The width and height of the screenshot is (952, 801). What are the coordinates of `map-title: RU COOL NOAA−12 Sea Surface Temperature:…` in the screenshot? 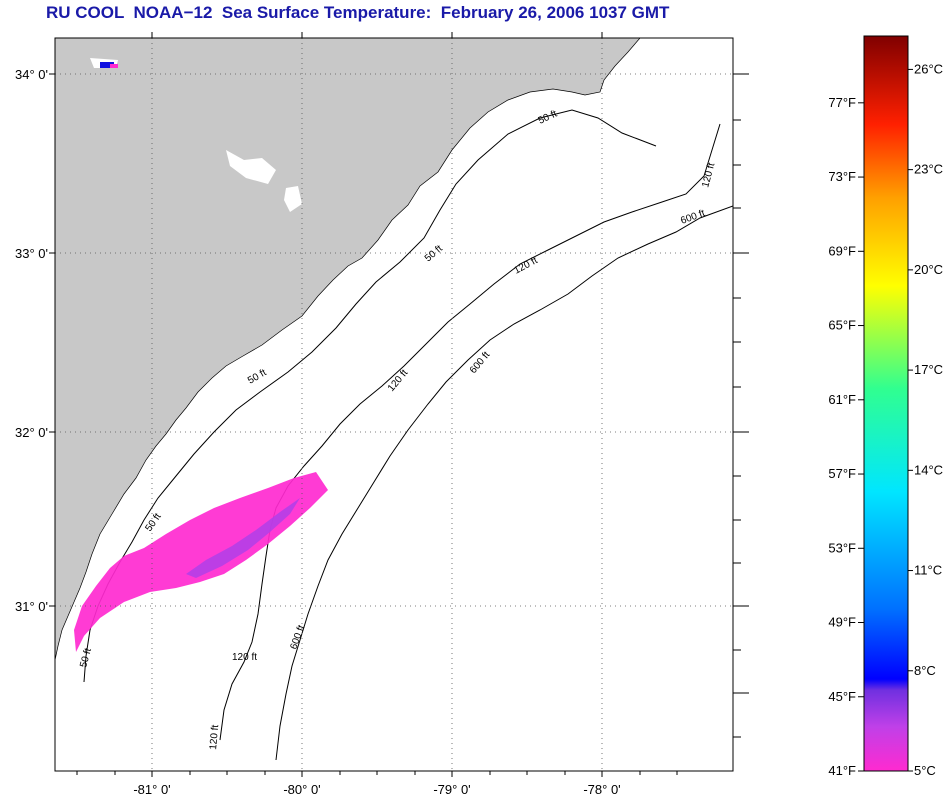 It's located at (358, 12).